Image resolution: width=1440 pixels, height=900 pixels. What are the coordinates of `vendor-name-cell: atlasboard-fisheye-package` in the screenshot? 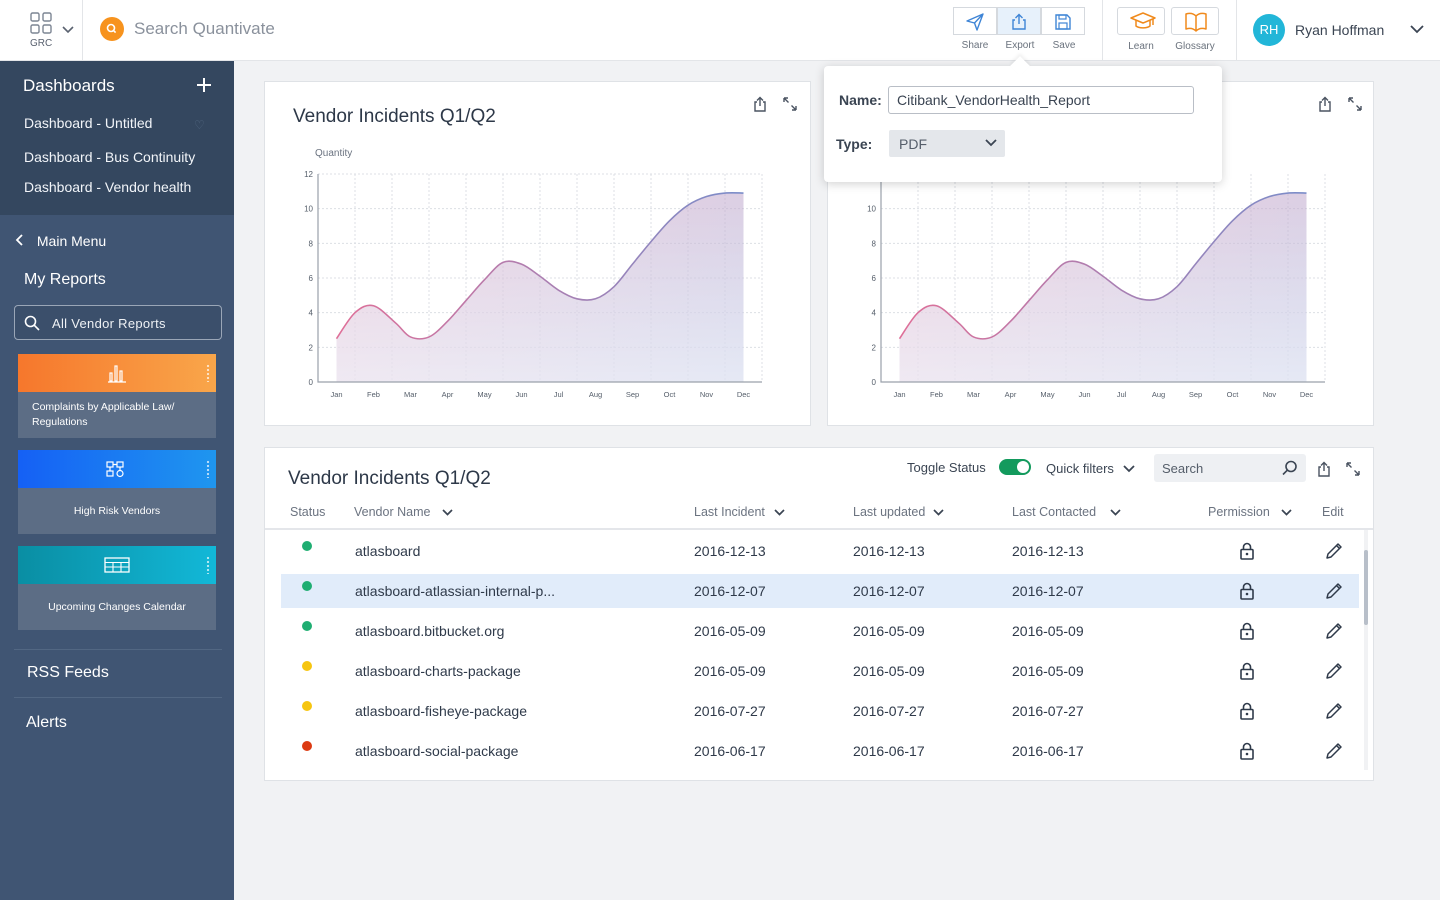 It's located at (441, 711).